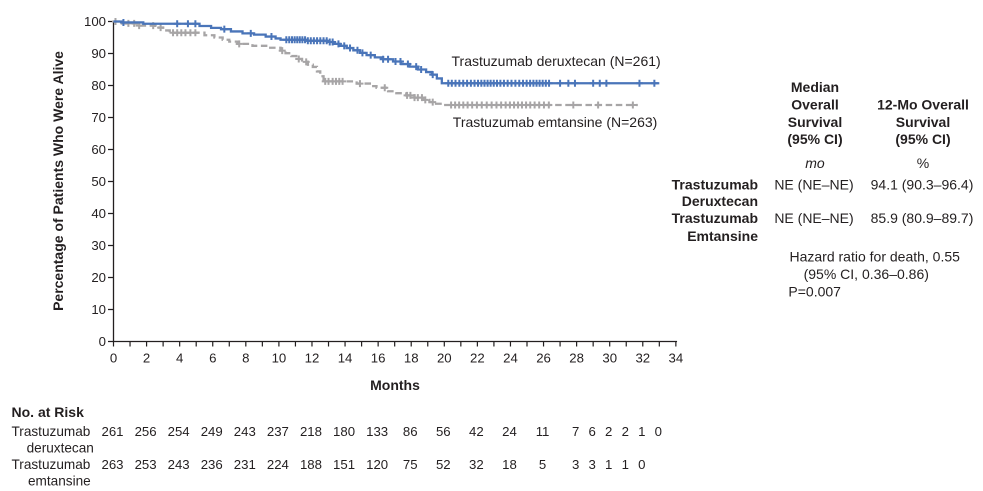 The image size is (983, 491). Describe the element at coordinates (815, 163) in the screenshot. I see `svg-text: mo` at that location.